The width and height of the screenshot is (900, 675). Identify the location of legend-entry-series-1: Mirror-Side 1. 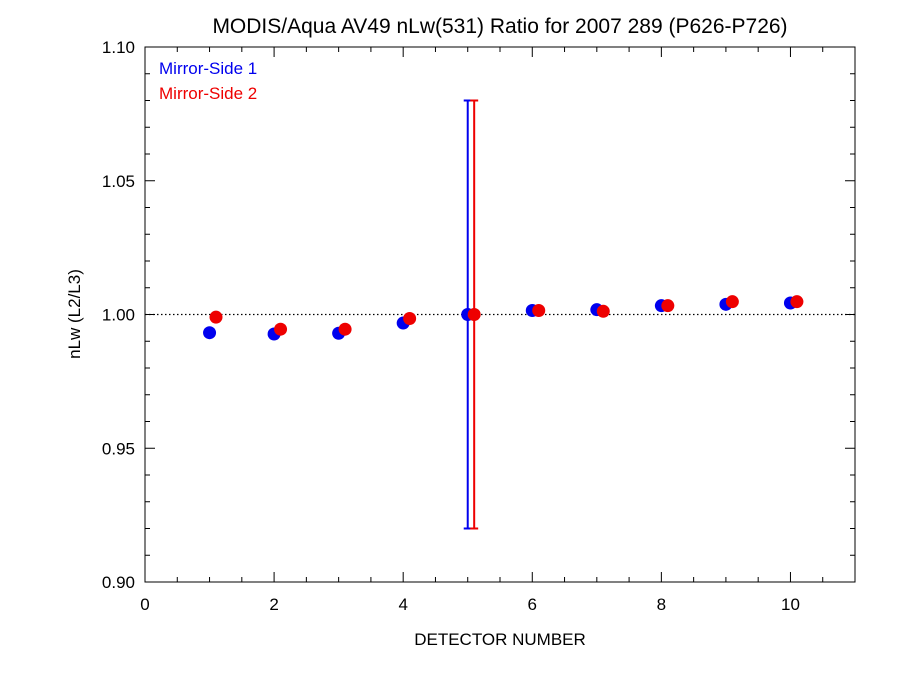
(208, 68).